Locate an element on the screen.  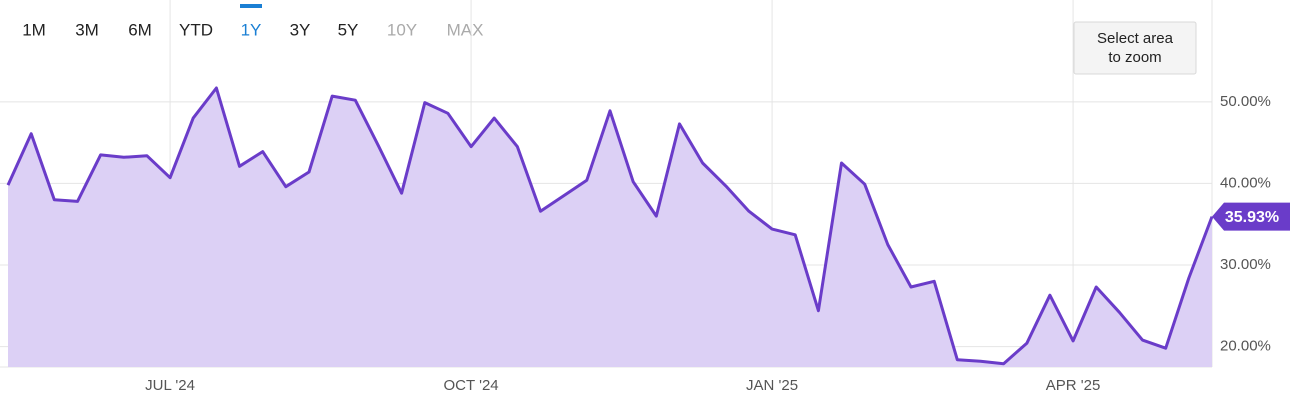
range-toolbar: 1M 3M 6M YTD 1Y 3Y 5Y 10Y MAX is located at coordinates (252, 21).